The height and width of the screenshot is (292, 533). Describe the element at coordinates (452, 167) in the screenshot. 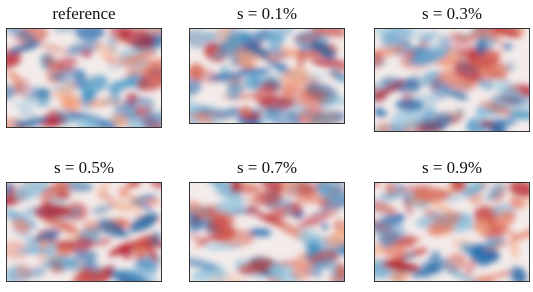

I see `panel-title: s = 0.9%` at that location.